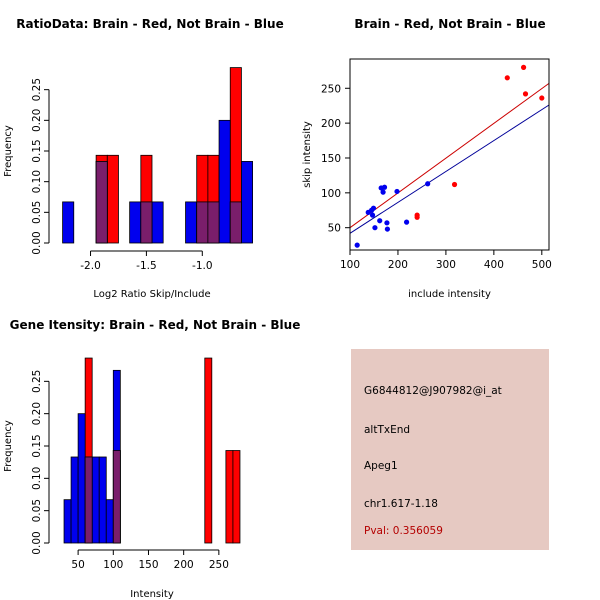  What do you see at coordinates (331, 89) in the screenshot?
I see `y-tick-label: 250` at bounding box center [331, 89].